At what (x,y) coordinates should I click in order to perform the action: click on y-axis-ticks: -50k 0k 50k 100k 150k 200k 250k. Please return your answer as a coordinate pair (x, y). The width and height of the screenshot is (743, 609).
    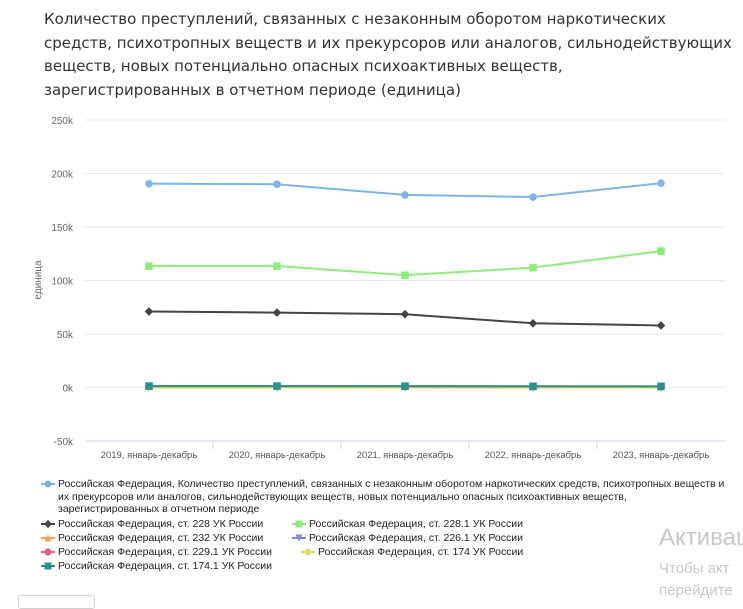
    Looking at the image, I should click on (62, 282).